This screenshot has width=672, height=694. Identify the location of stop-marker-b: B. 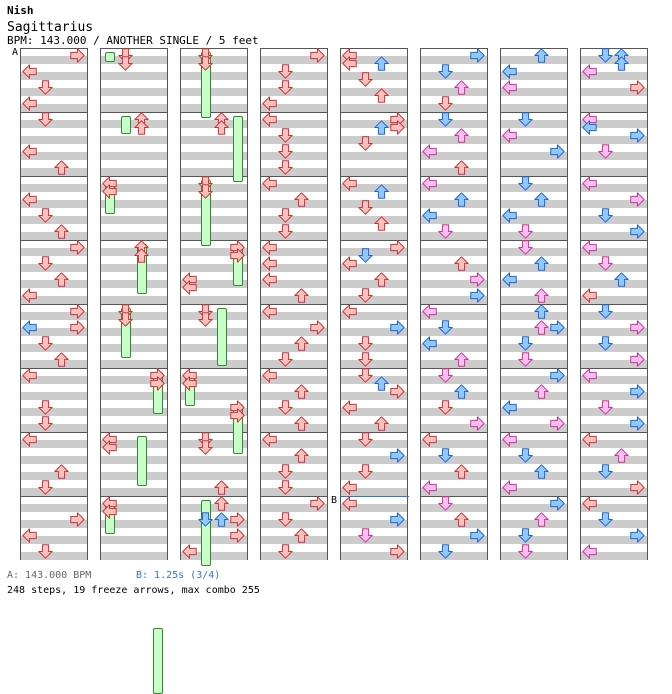
(334, 500).